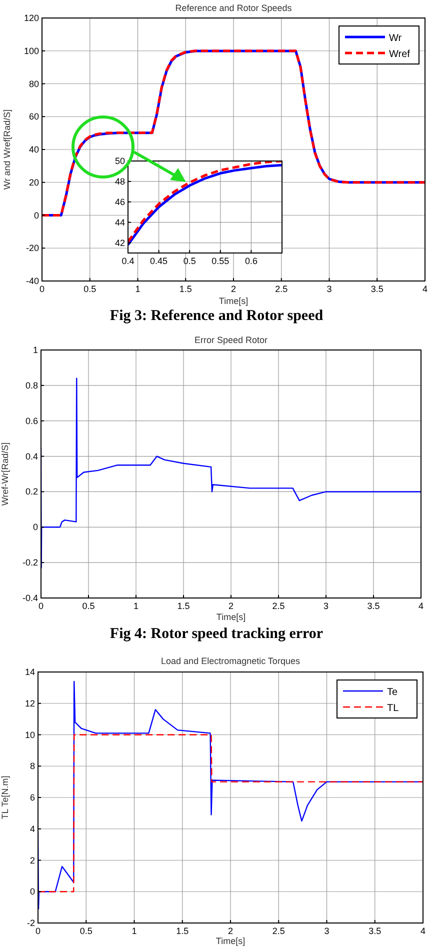 The height and width of the screenshot is (948, 433). Describe the element at coordinates (29, 703) in the screenshot. I see `y-tick-label: 12` at that location.